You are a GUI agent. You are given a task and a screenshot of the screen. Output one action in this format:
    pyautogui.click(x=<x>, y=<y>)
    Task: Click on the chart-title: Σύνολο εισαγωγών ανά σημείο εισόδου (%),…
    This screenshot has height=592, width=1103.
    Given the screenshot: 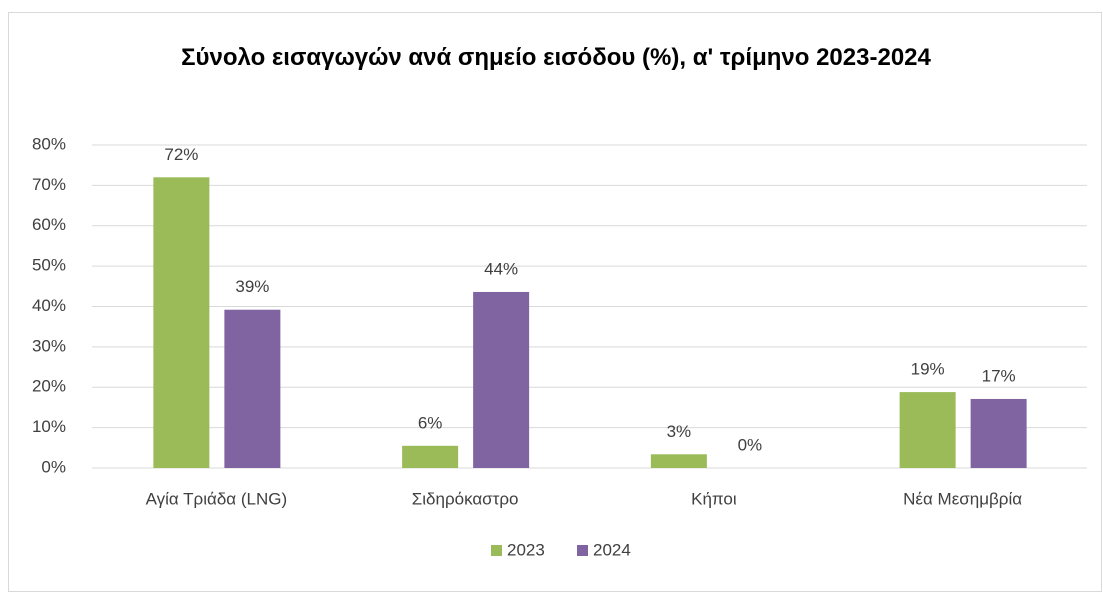 What is the action you would take?
    pyautogui.click(x=556, y=57)
    